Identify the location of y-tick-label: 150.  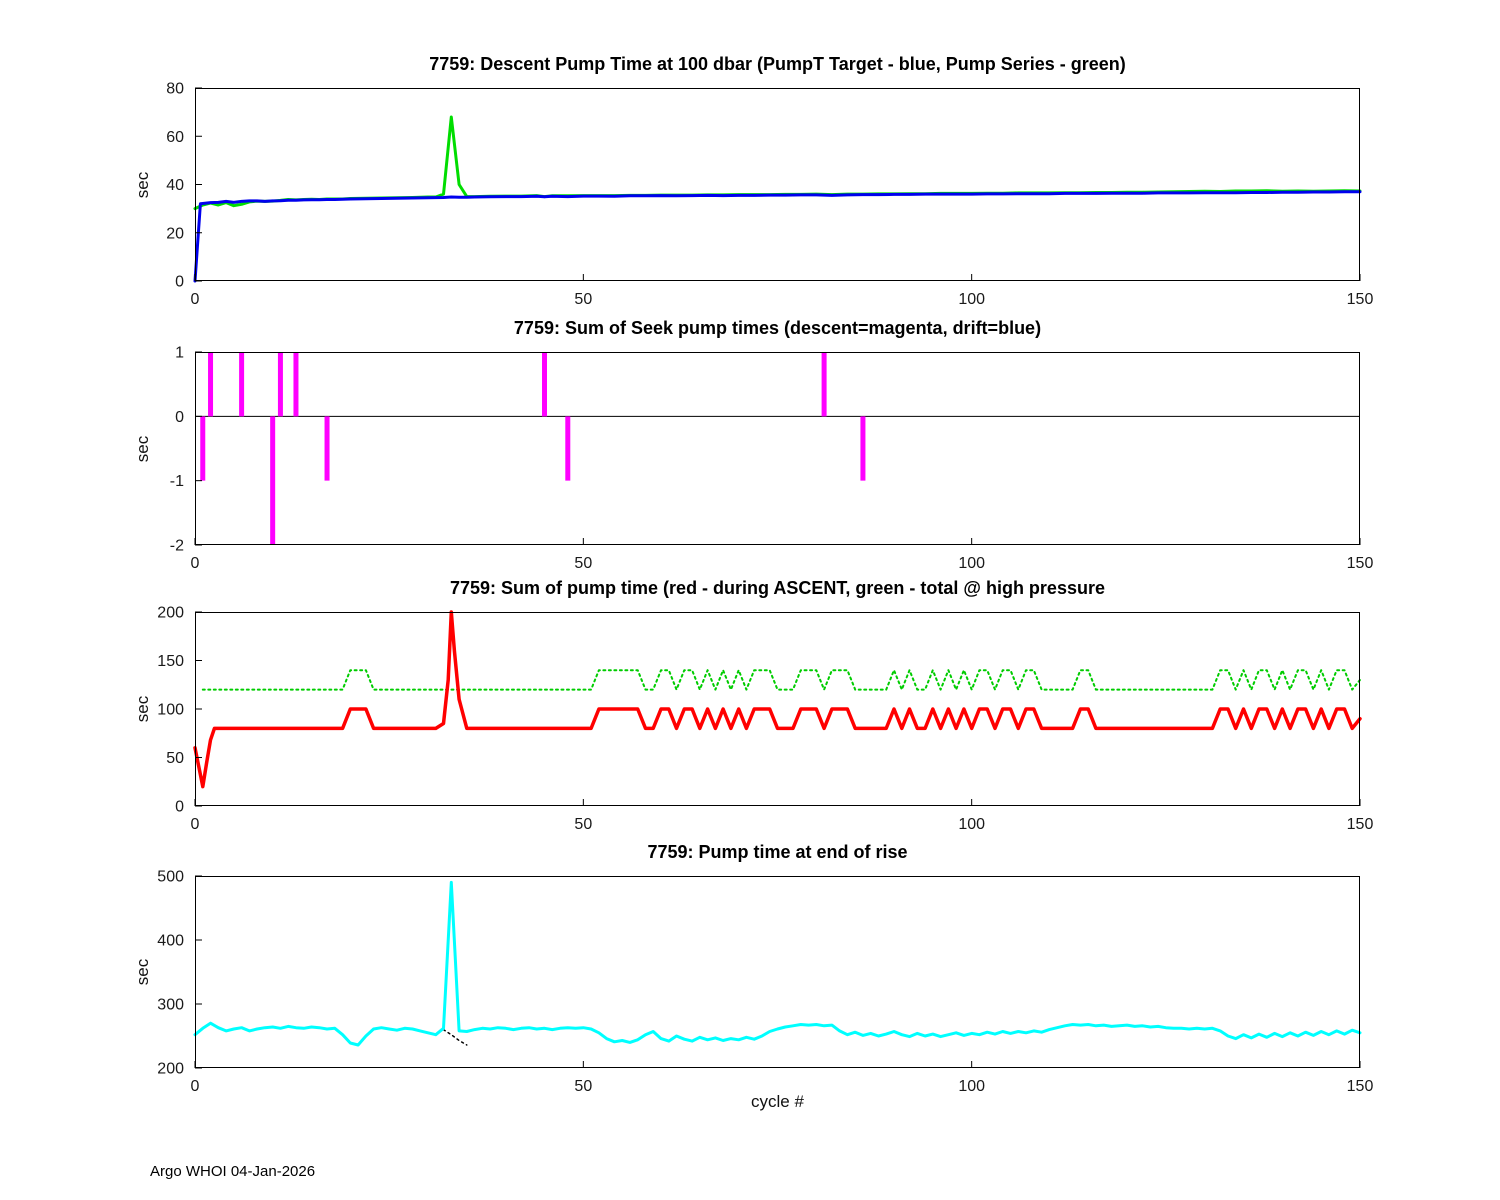
(170, 661).